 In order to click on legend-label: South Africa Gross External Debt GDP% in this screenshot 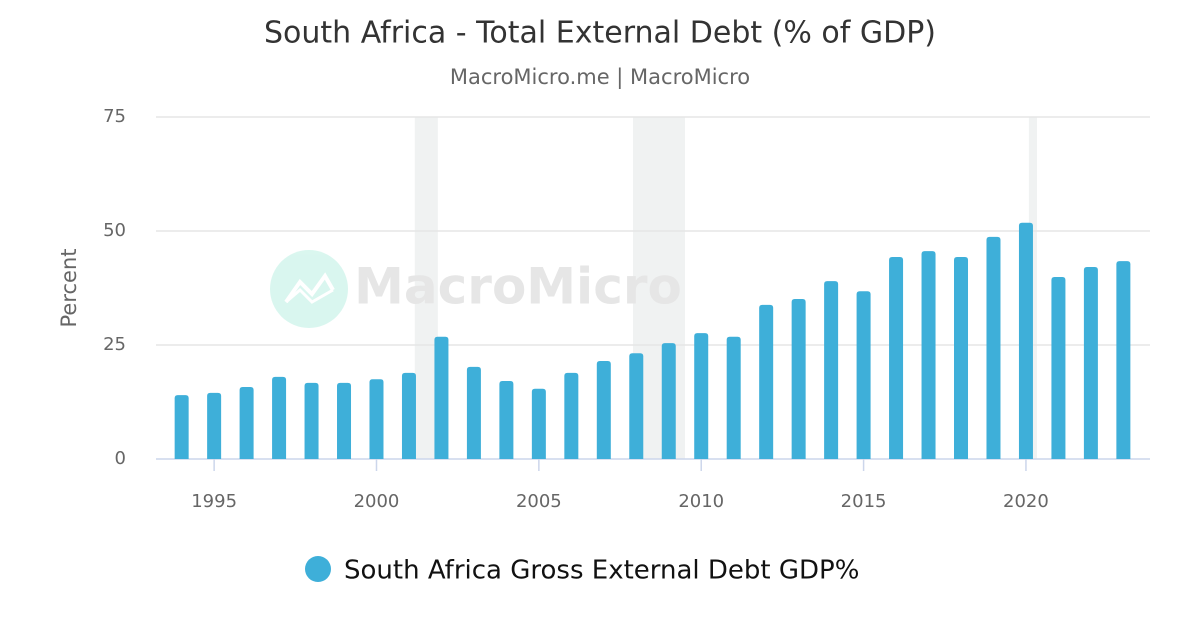, I will do `click(601, 571)`.